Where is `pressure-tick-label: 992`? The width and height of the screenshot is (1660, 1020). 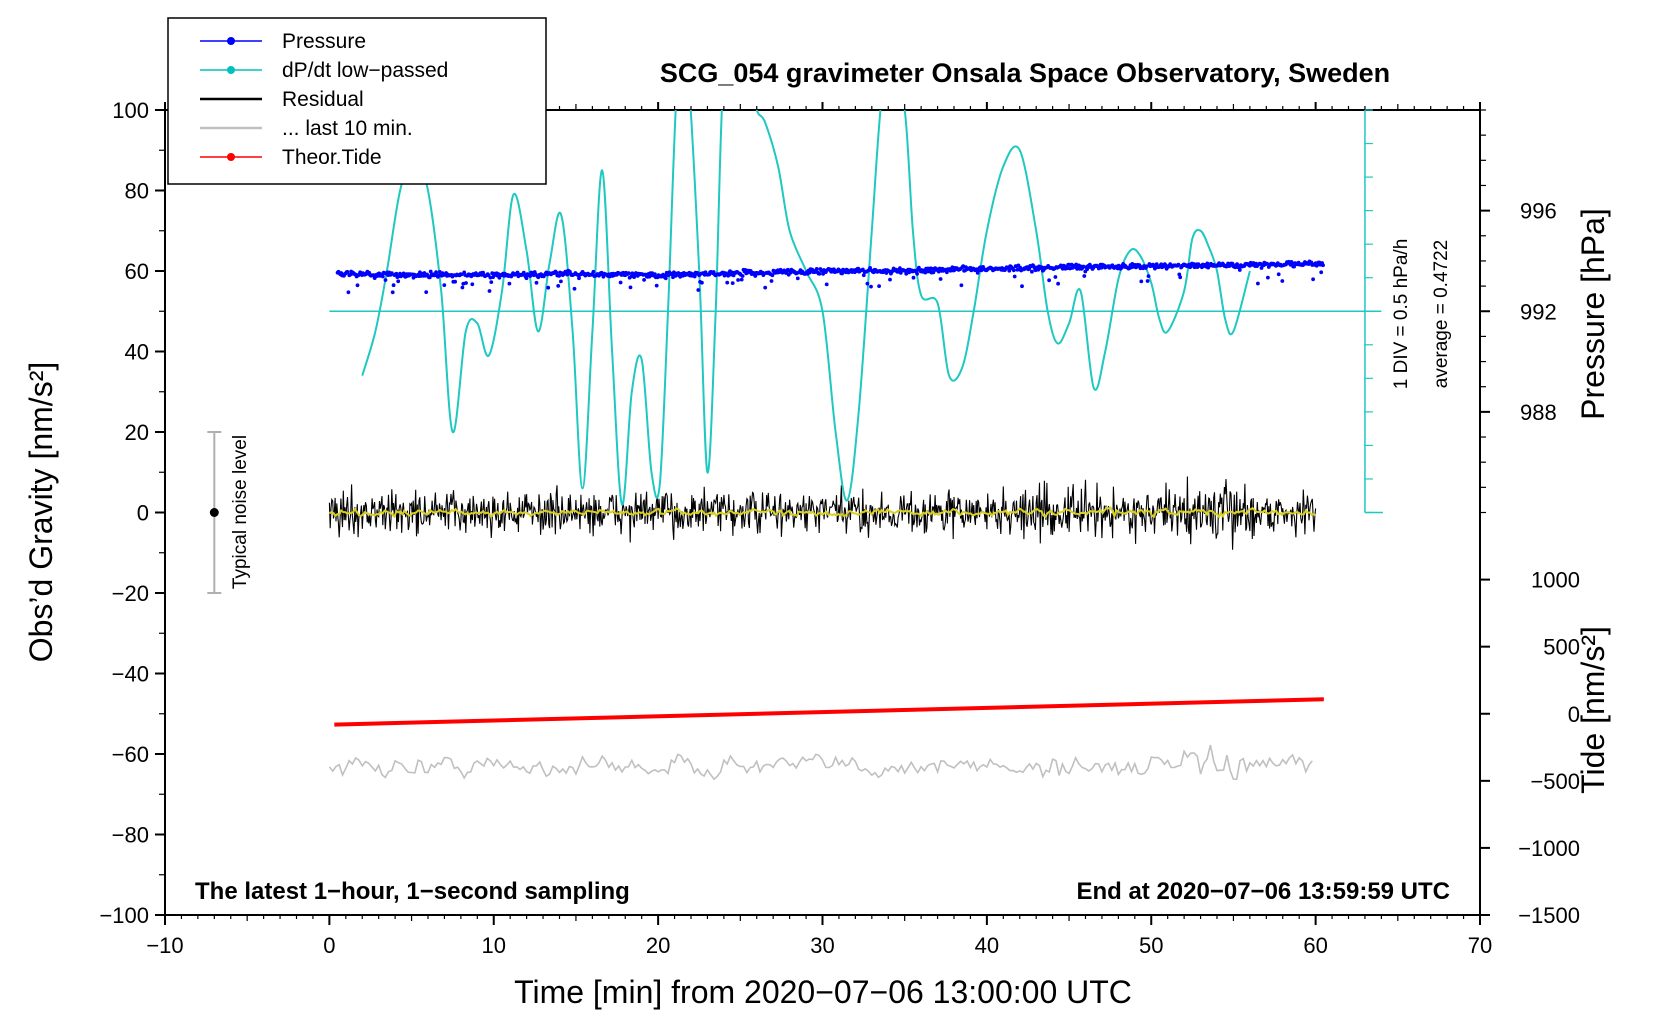 pressure-tick-label: 992 is located at coordinates (1538, 311).